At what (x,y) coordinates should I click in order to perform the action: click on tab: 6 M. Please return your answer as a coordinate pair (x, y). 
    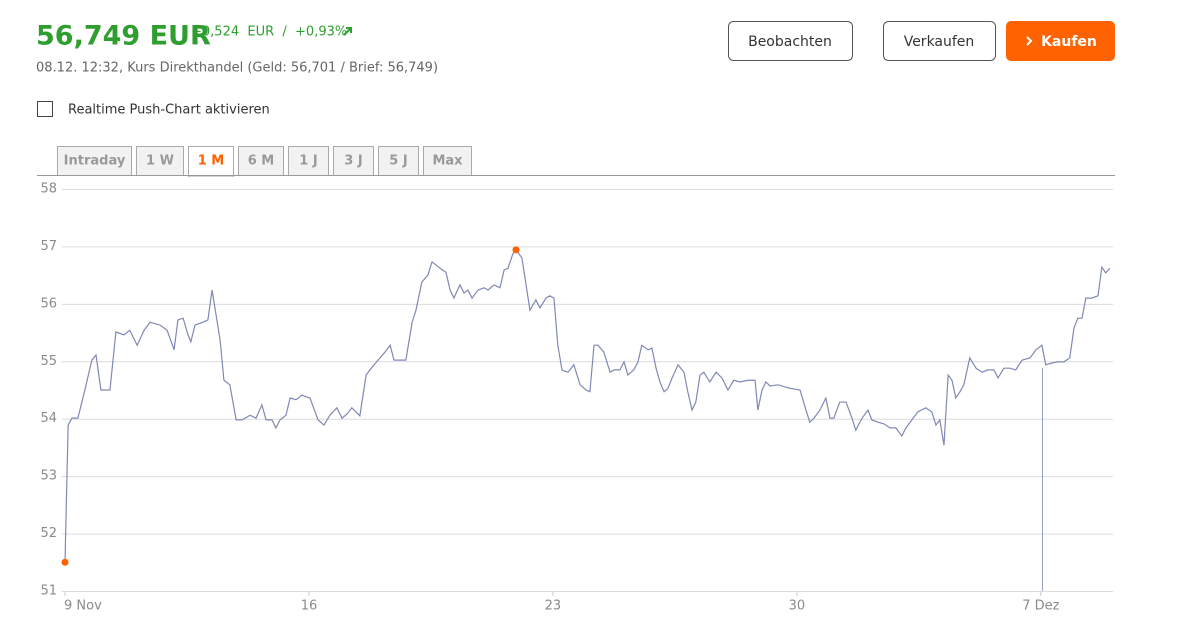
    Looking at the image, I should click on (261, 161).